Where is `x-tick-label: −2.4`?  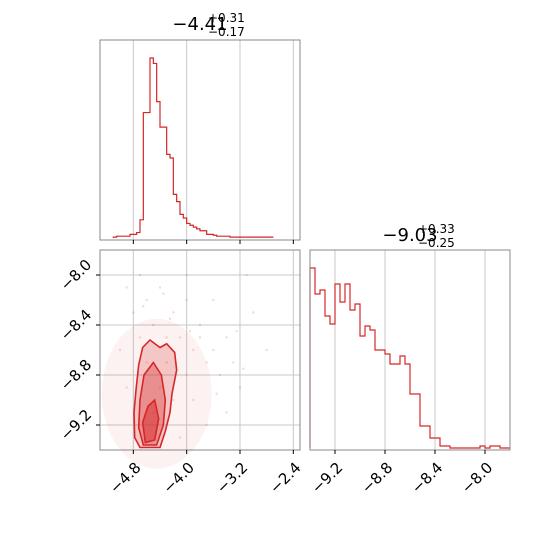 x-tick-label: −2.4 is located at coordinates (285, 478).